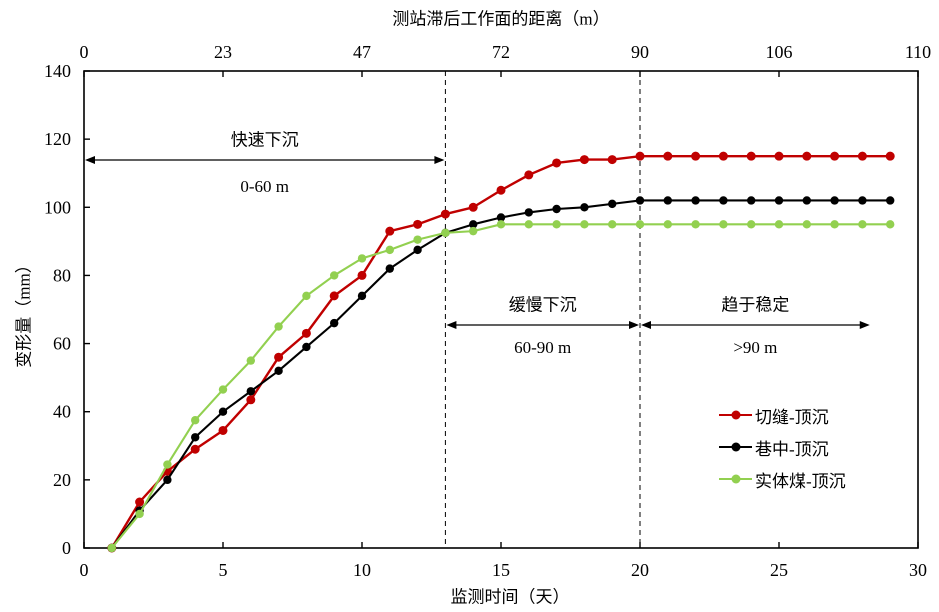  Describe the element at coordinates (918, 52) in the screenshot. I see `top-axis-tick-label: 110` at that location.